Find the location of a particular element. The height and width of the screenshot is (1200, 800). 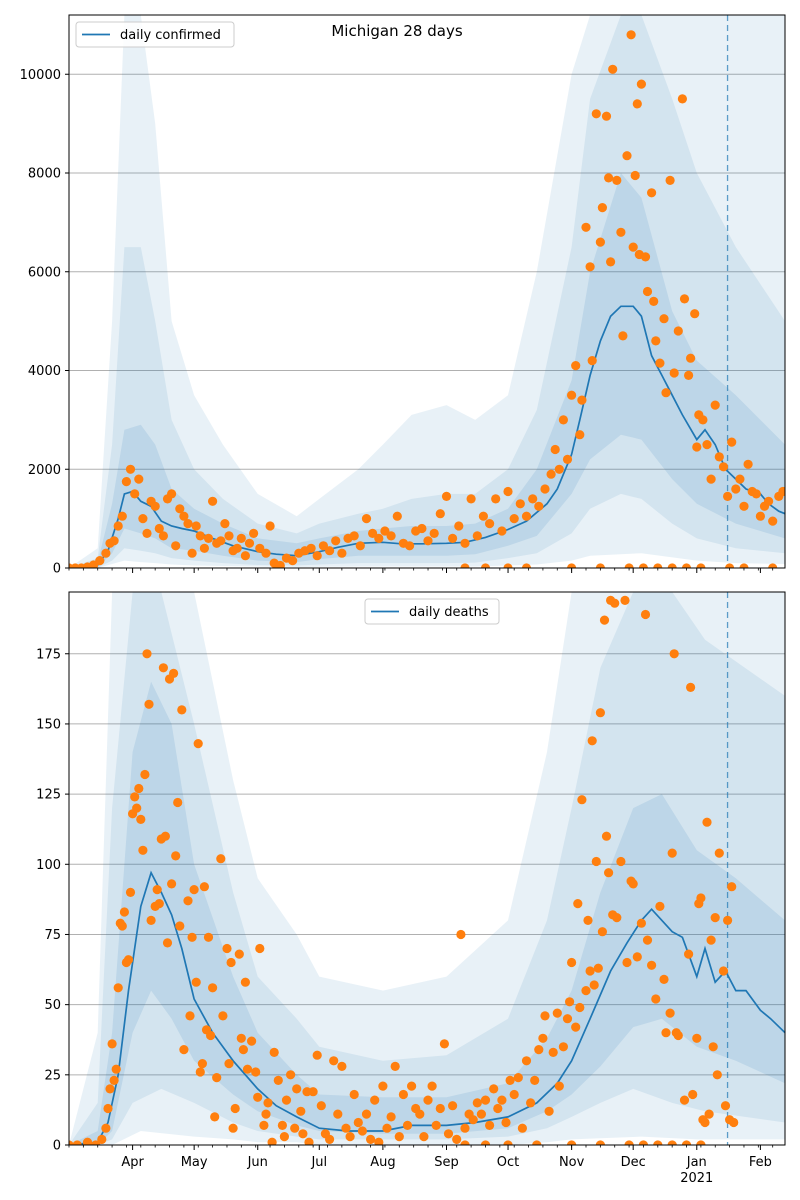

y-tick-label: 125 is located at coordinates (48, 795).